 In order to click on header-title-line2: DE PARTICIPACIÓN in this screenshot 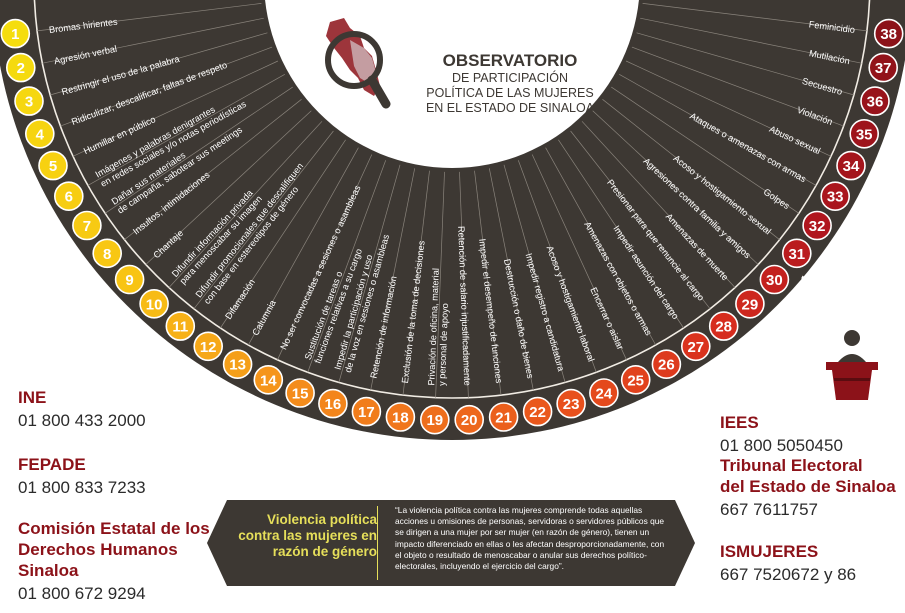, I will do `click(510, 77)`.